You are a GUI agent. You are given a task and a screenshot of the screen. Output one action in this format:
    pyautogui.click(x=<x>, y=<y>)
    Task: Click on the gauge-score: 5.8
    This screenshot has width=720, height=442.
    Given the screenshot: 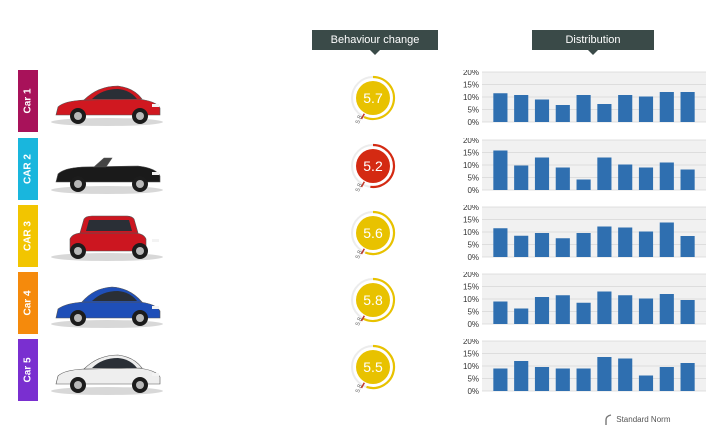 What is the action you would take?
    pyautogui.click(x=373, y=300)
    